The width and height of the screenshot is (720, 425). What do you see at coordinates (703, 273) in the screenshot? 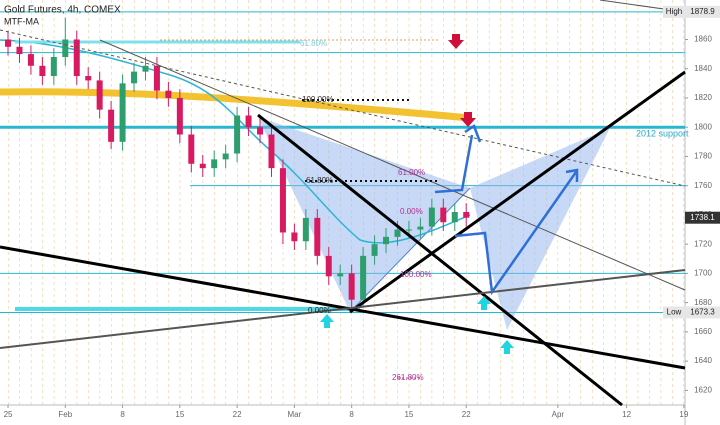
I see `y-tick-label: 1700` at bounding box center [703, 273].